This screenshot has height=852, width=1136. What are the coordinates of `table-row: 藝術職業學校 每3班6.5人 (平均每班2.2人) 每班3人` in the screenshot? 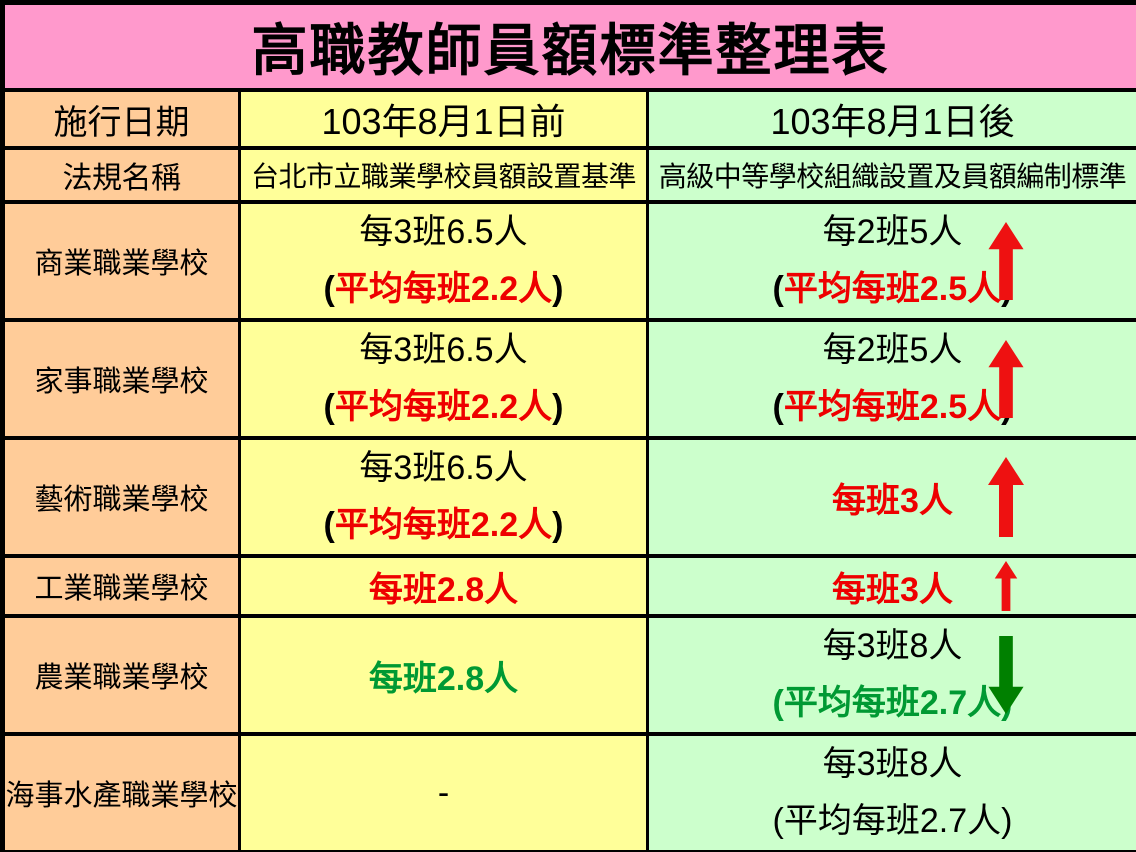 It's located at (568, 497).